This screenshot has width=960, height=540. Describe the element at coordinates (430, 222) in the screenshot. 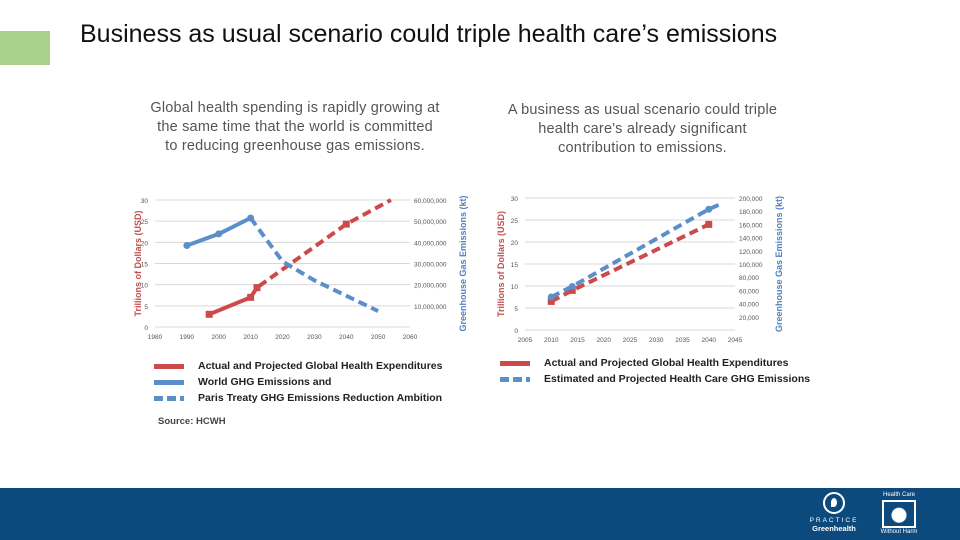

I see `y2-tick-label: 50,000,000` at that location.